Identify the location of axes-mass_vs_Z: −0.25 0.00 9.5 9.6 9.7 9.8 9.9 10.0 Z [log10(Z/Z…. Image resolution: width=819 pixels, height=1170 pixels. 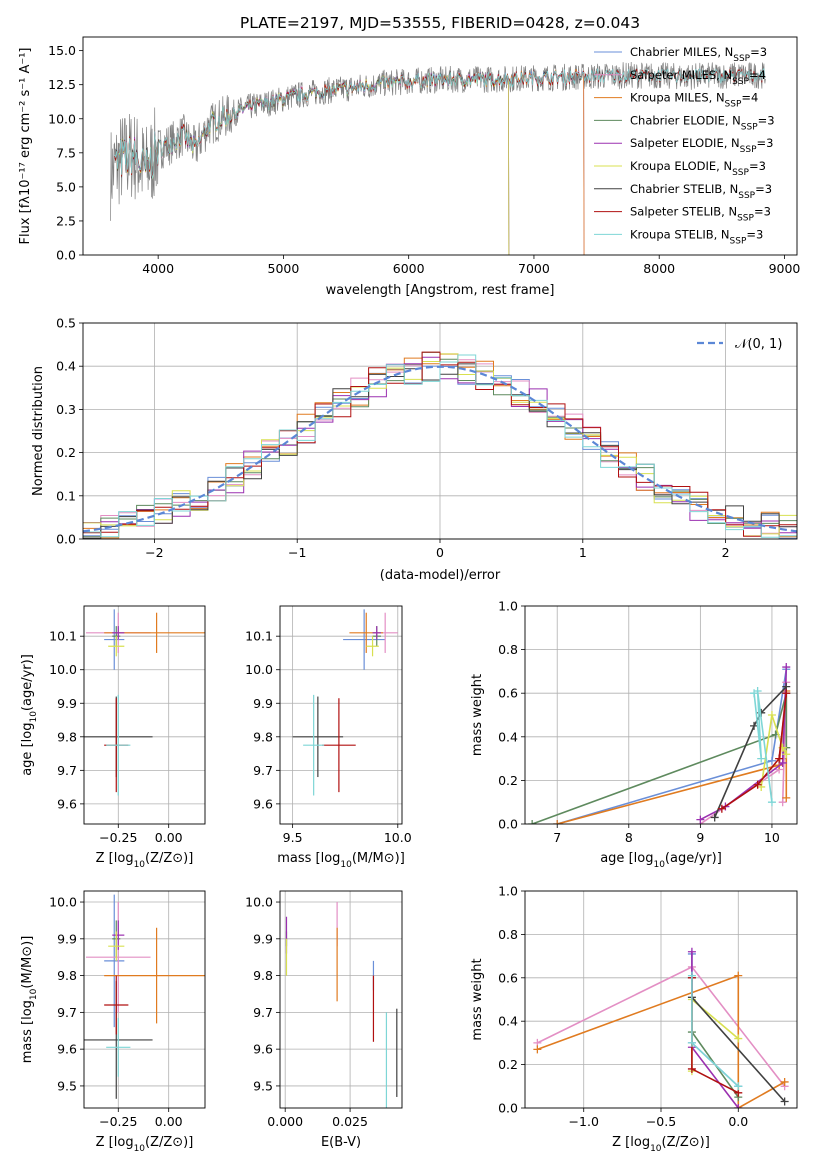
(113, 1022).